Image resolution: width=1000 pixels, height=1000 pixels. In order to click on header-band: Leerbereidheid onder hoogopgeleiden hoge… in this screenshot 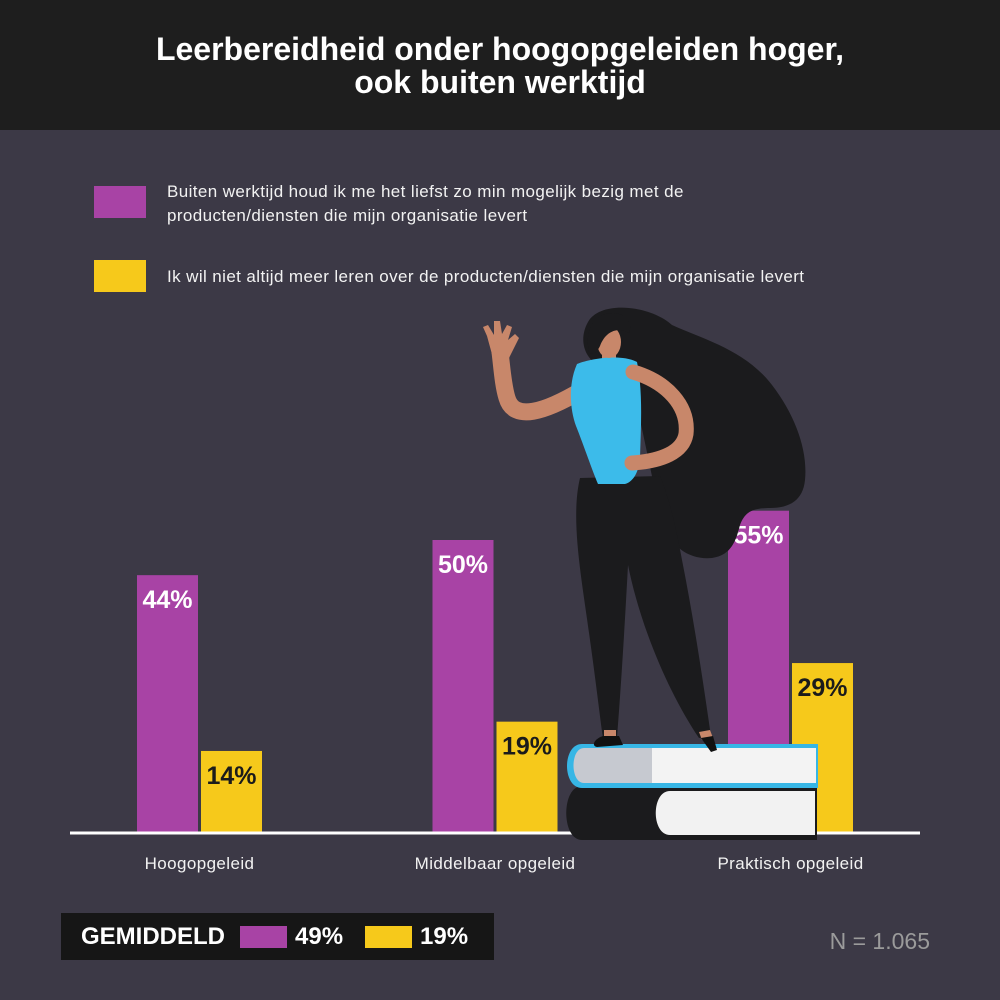, I will do `click(500, 65)`.